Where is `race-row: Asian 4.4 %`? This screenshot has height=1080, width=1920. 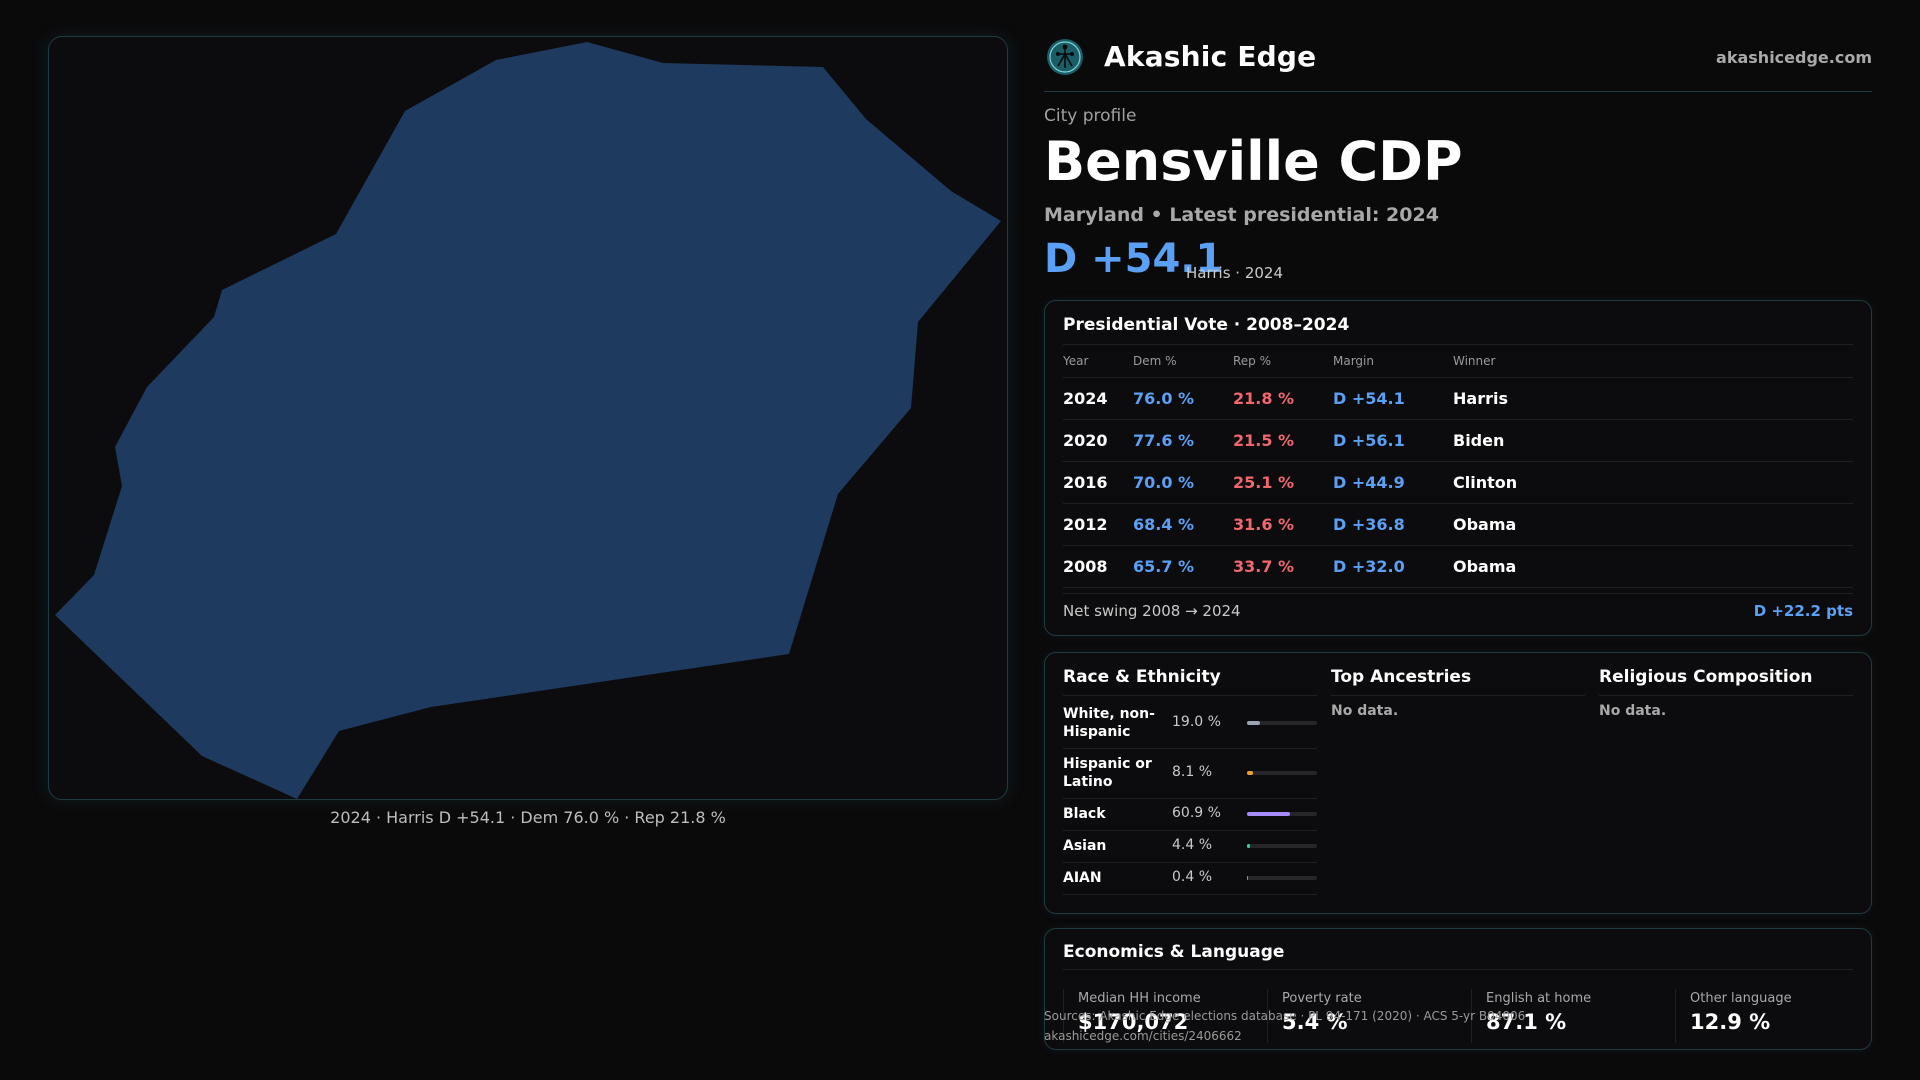 race-row: Asian 4.4 % is located at coordinates (1190, 847).